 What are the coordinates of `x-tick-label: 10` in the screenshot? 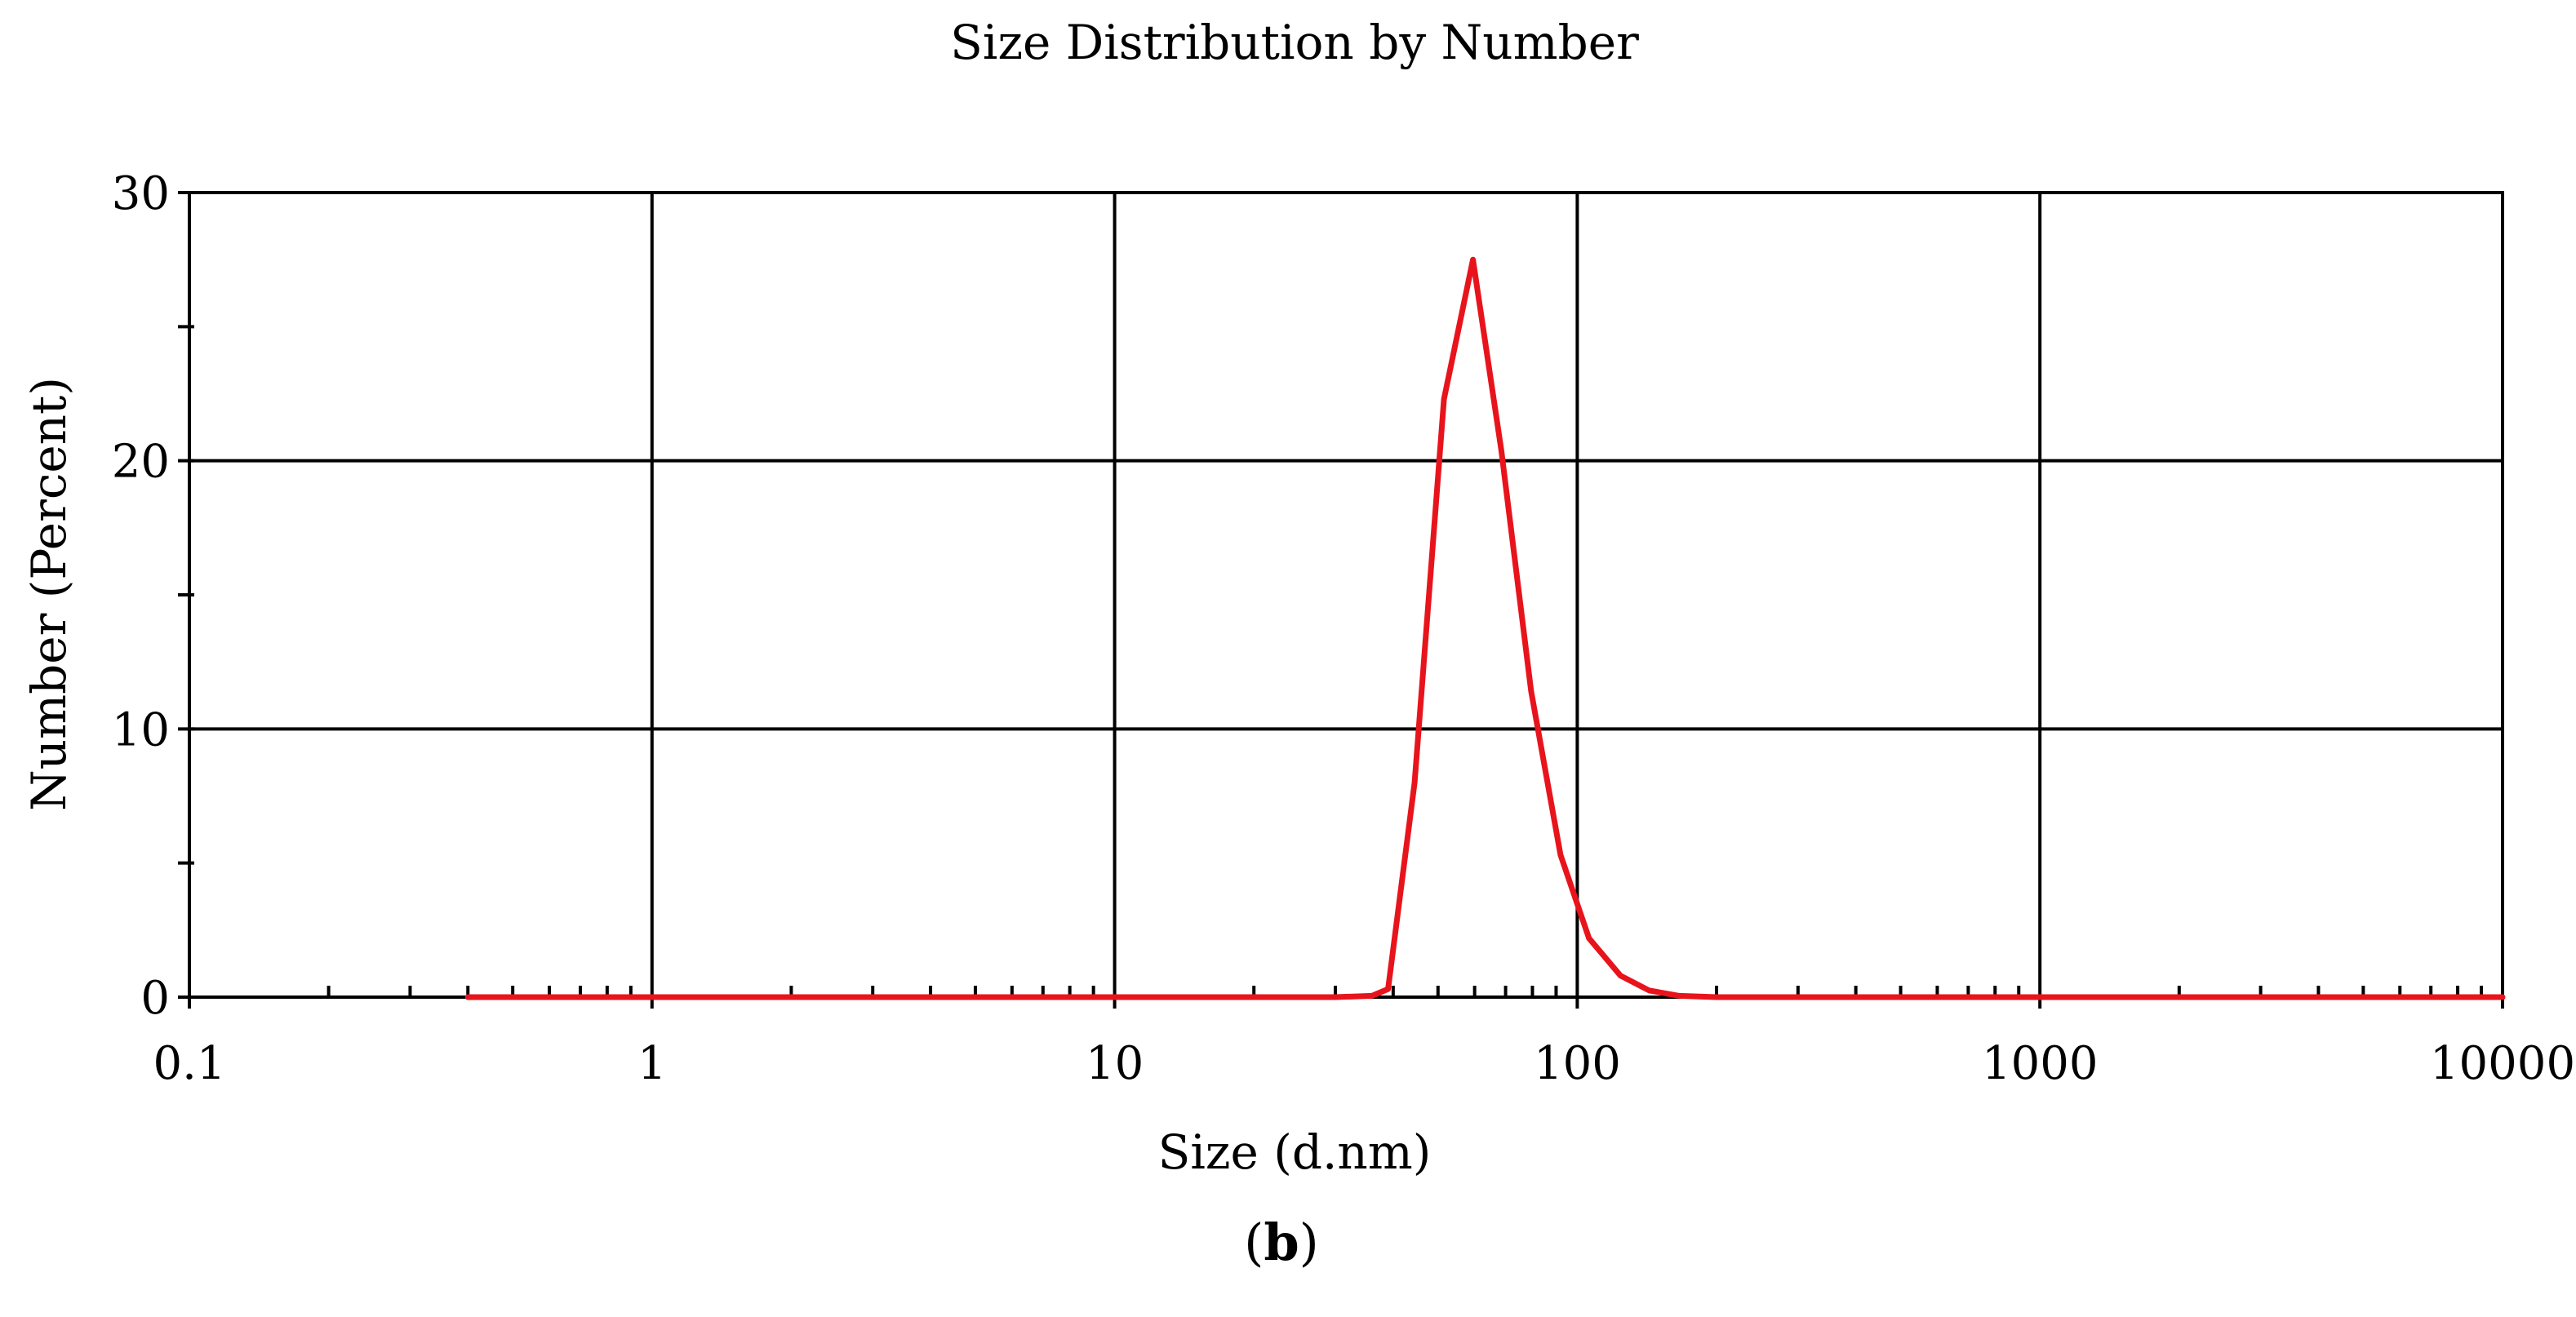 It's located at (1115, 1064).